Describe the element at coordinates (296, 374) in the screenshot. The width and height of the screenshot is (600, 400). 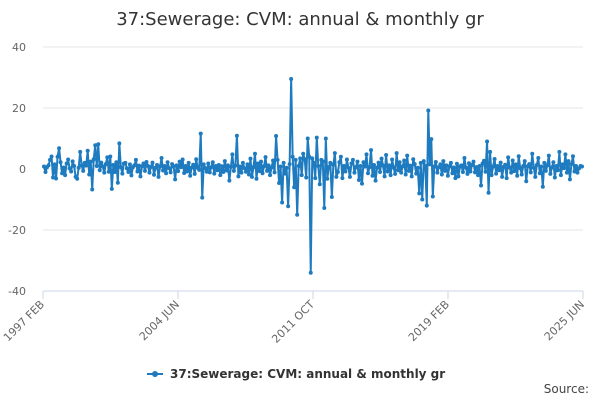
I see `legend: 37:Sewerage: CVM: annual & monthly gr` at that location.